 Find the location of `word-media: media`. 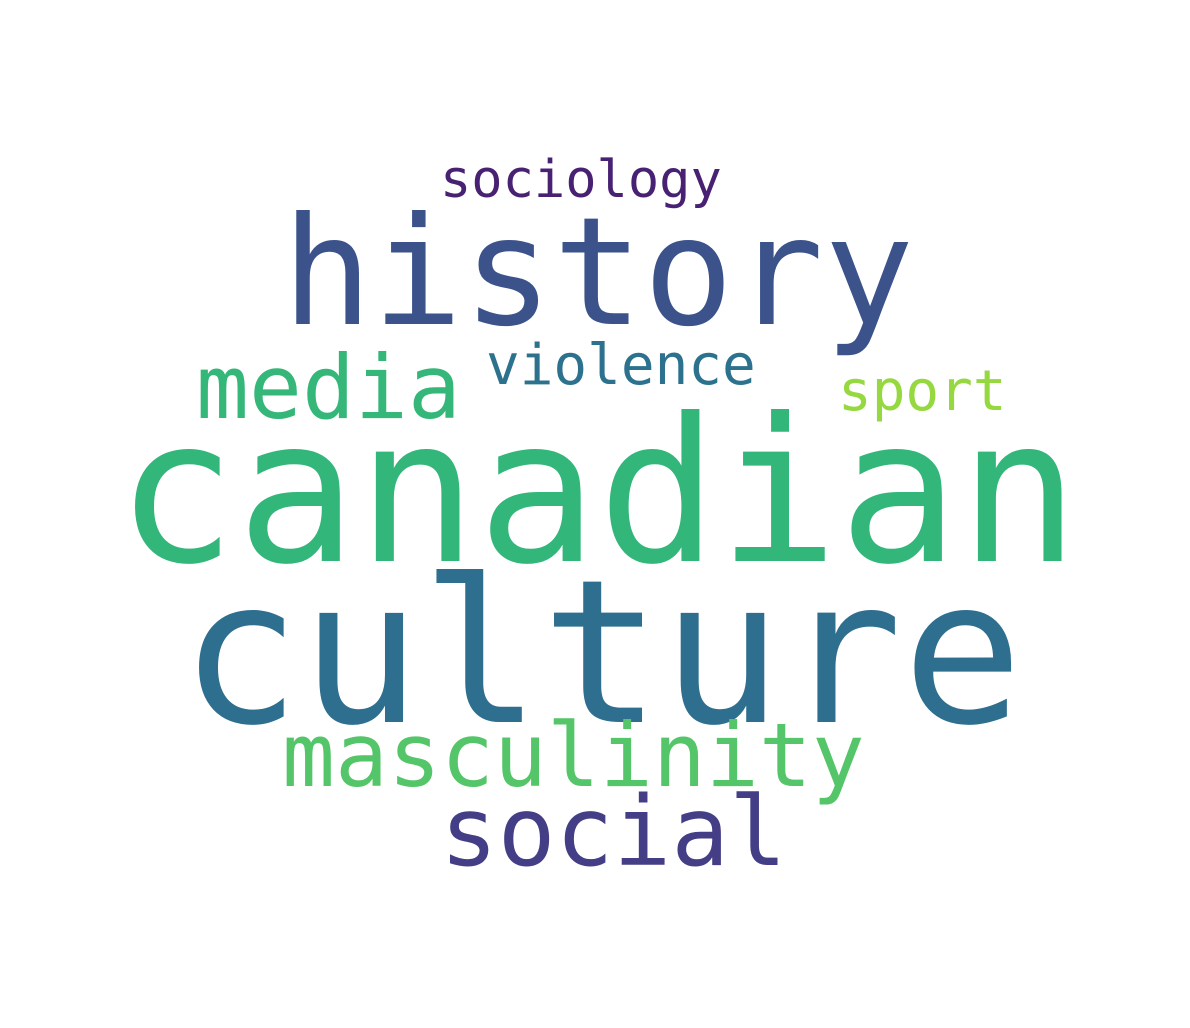

word-media: media is located at coordinates (328, 387).